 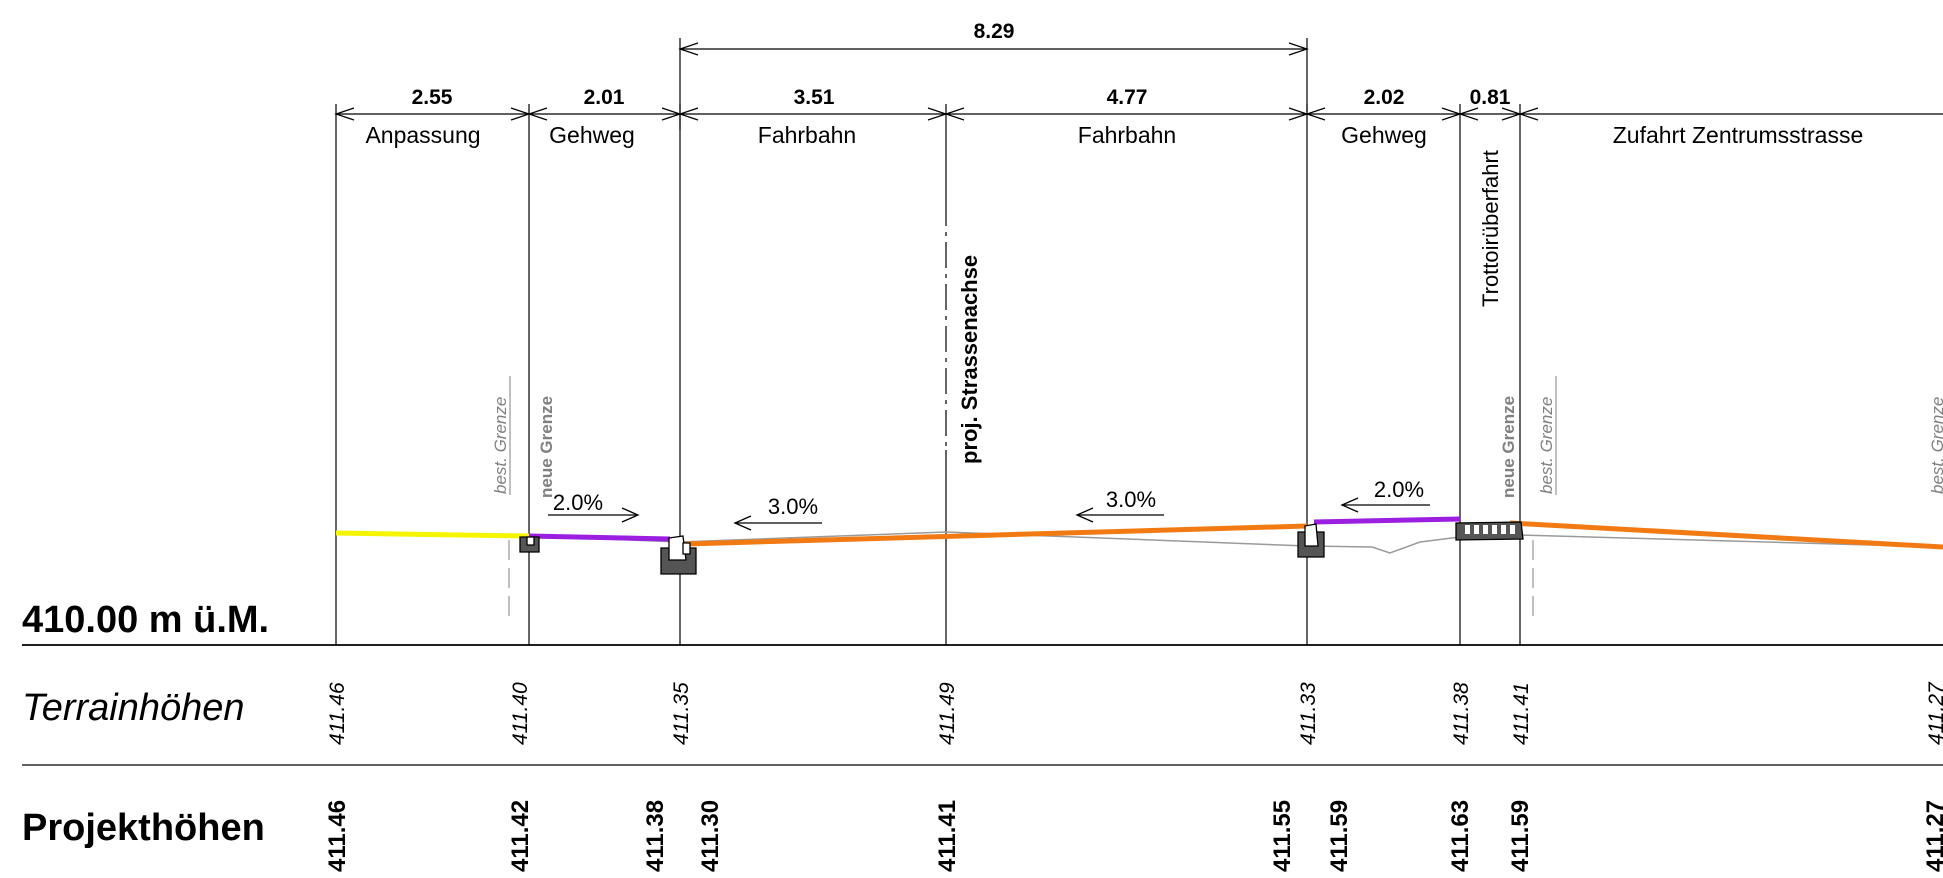 I want to click on terrain-height: 411.38, so click(x=1461, y=713).